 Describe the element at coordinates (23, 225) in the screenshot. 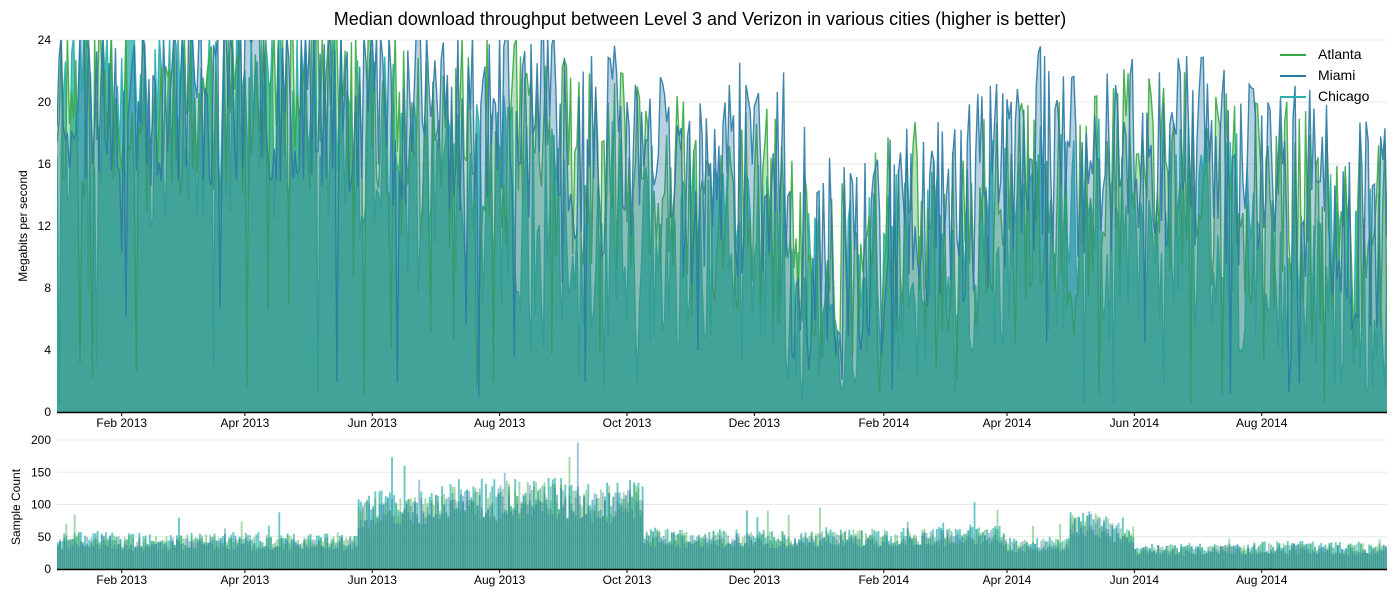

I see `throughput-y-axis-label: Megabits per second` at that location.